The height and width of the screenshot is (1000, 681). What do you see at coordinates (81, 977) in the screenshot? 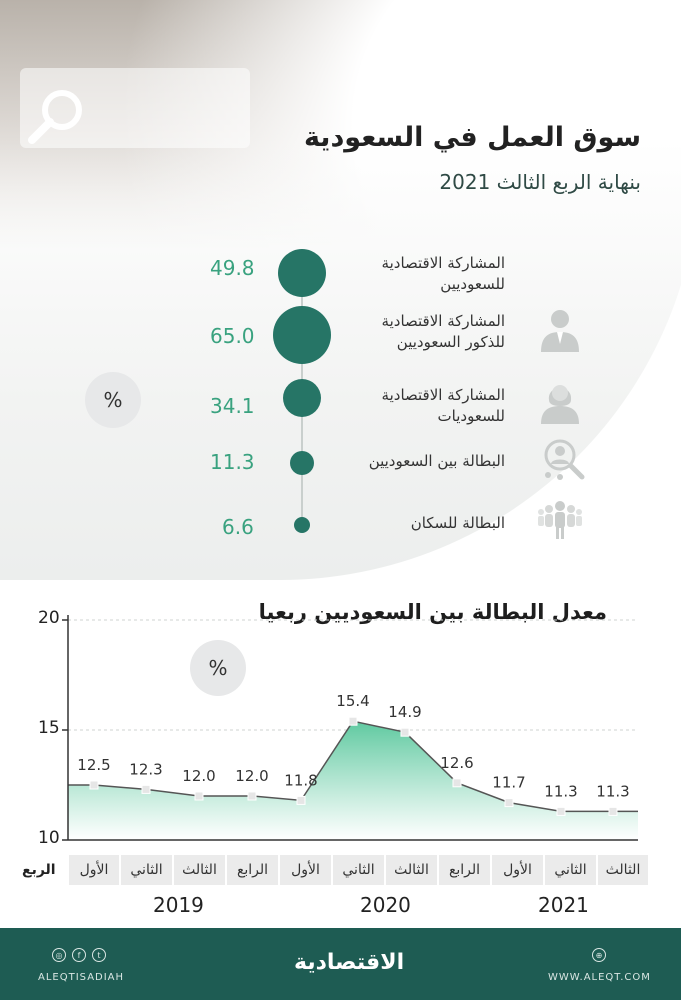
I see `footer-handle: ALEQTISADIAH` at bounding box center [81, 977].